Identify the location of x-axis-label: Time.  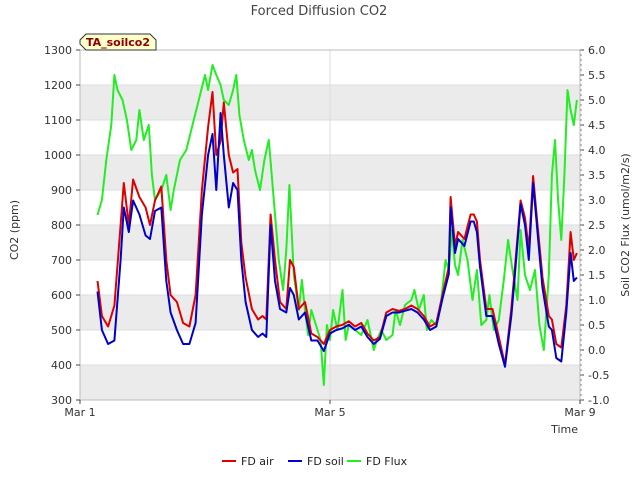
(564, 429).